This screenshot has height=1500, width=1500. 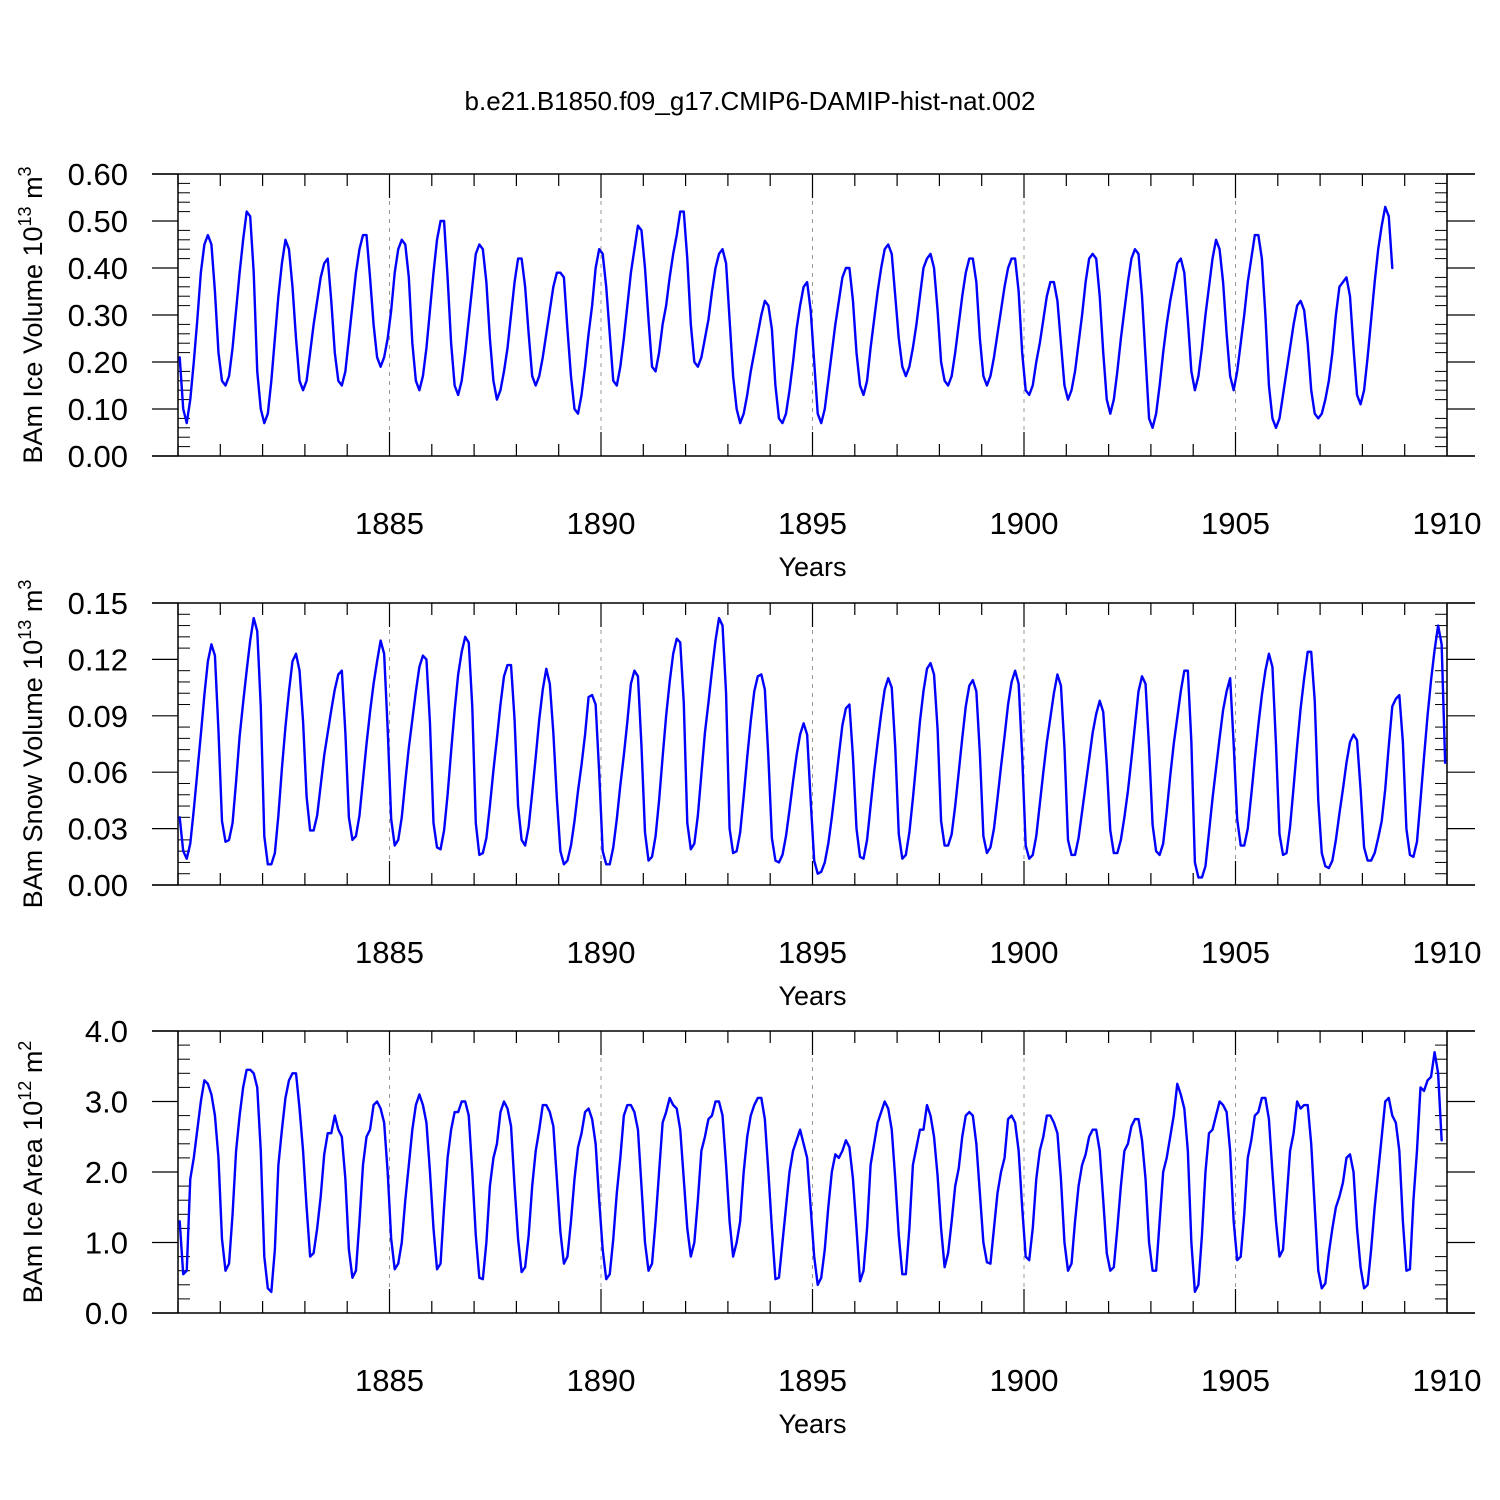 I want to click on chart-3-y-tick-label: 4.0, so click(x=106, y=1031).